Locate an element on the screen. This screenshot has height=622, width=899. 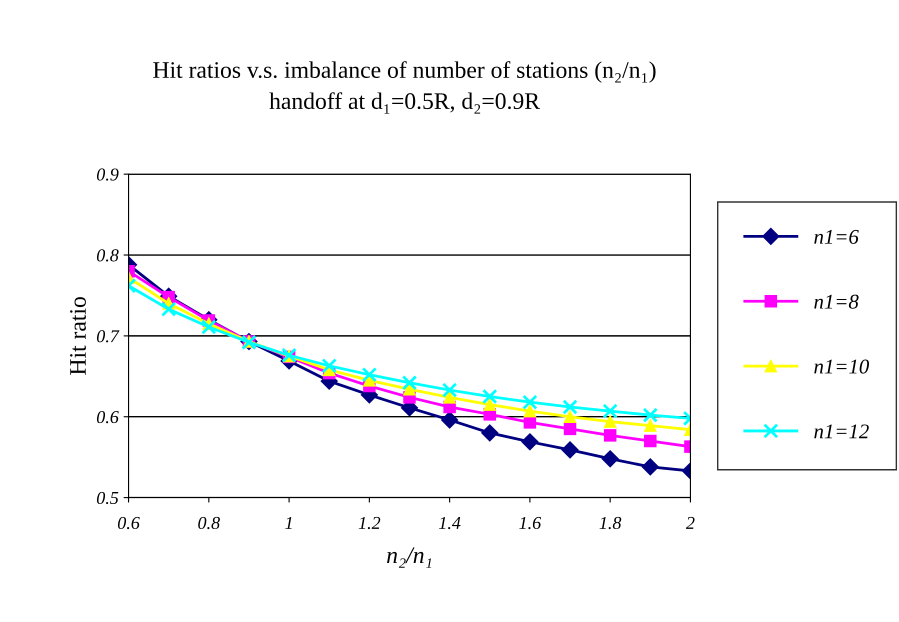
x-axis-title: n₂/n₁ is located at coordinates (409, 557).